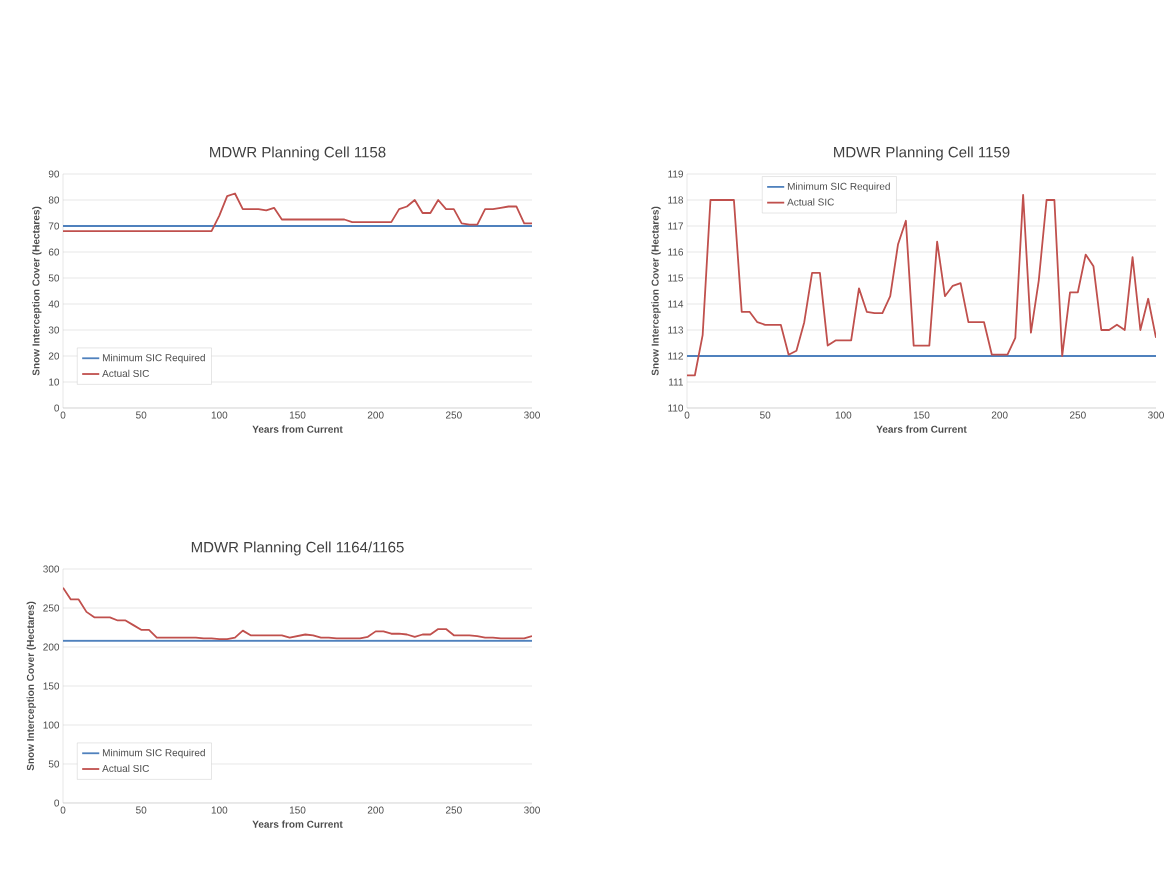 Image resolution: width=1176 pixels, height=888 pixels. Describe the element at coordinates (51, 725) in the screenshot. I see `y-tick-label: 100` at that location.